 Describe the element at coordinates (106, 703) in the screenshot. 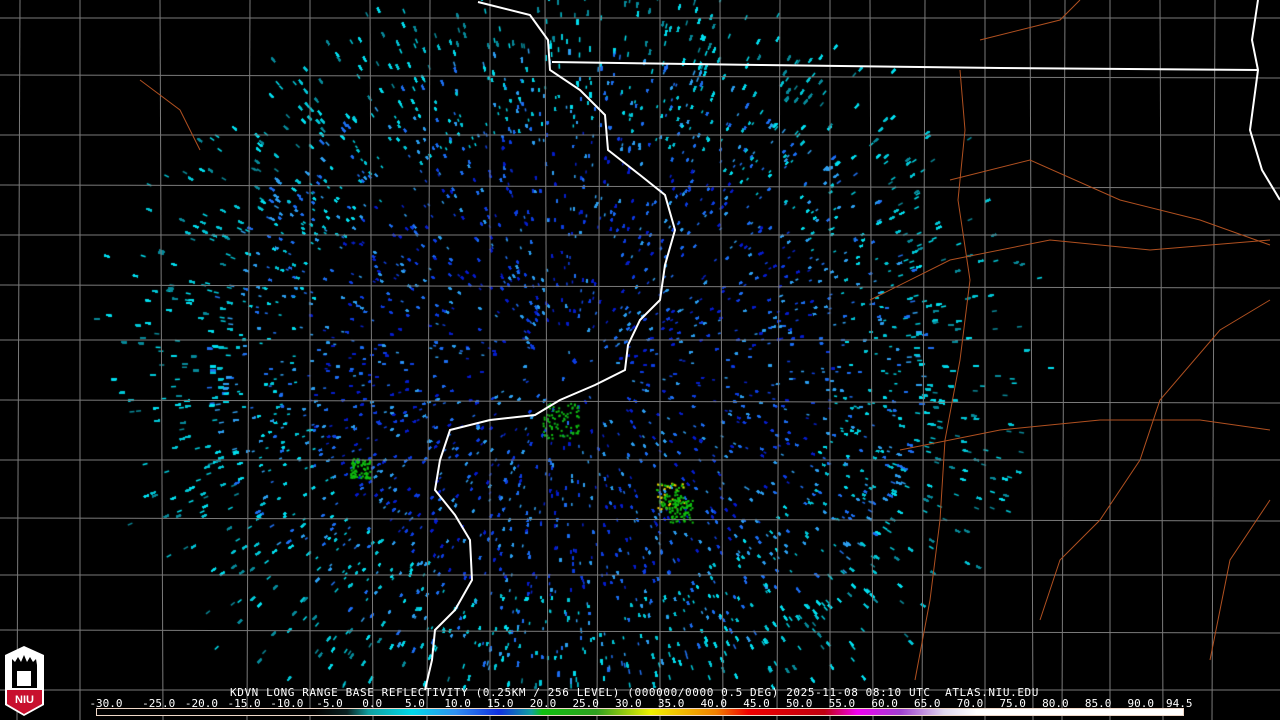

I see `legend-tick: -30.0` at that location.